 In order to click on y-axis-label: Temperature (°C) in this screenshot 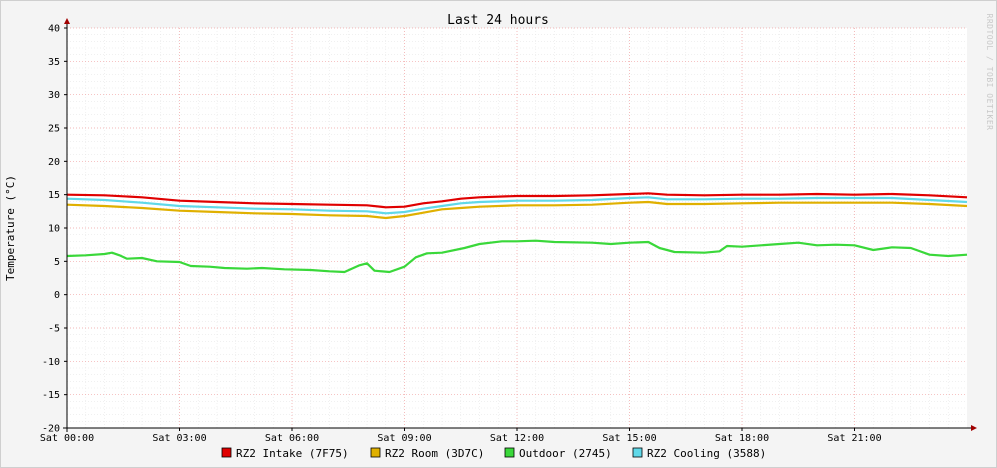, I will do `click(10, 228)`.